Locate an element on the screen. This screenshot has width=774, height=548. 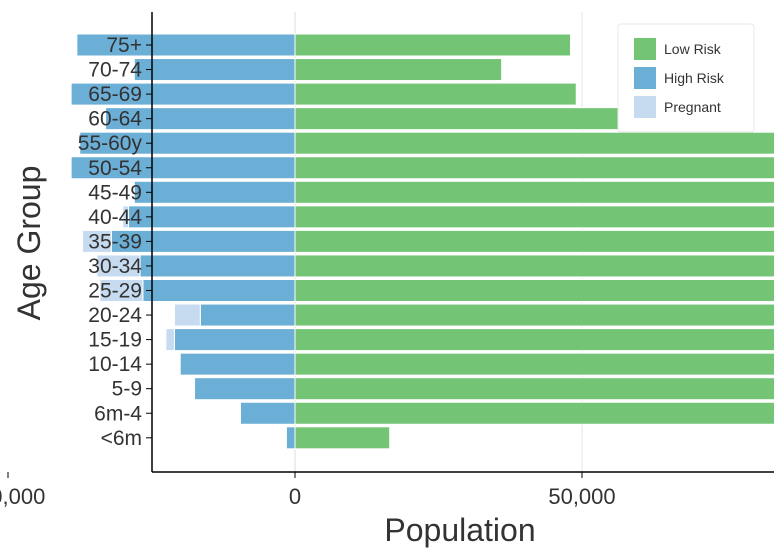
y-tick-label-1: 70-74 is located at coordinates (115, 70).